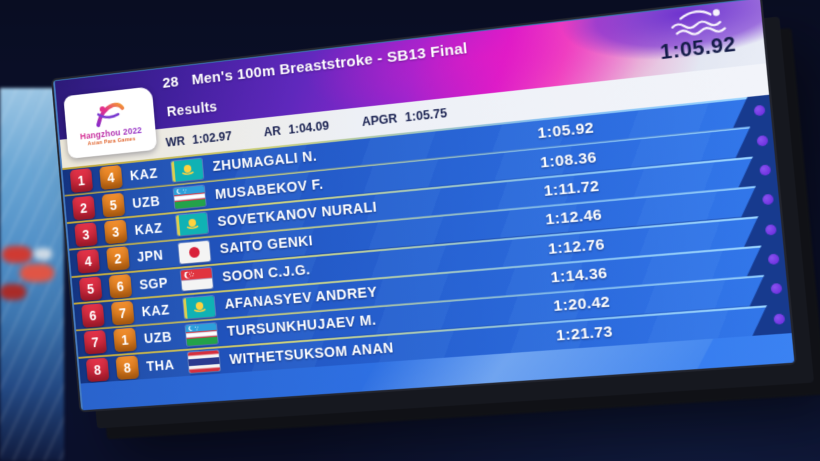 The width and height of the screenshot is (820, 461). Describe the element at coordinates (121, 286) in the screenshot. I see `lane-badge: 6` at that location.